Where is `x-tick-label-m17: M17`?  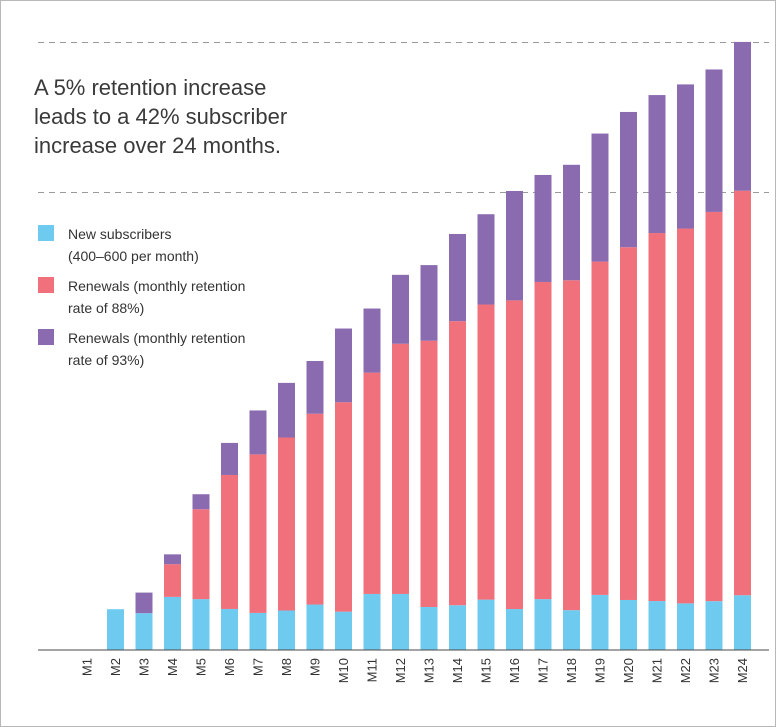
x-tick-label-m17: M17 is located at coordinates (543, 670).